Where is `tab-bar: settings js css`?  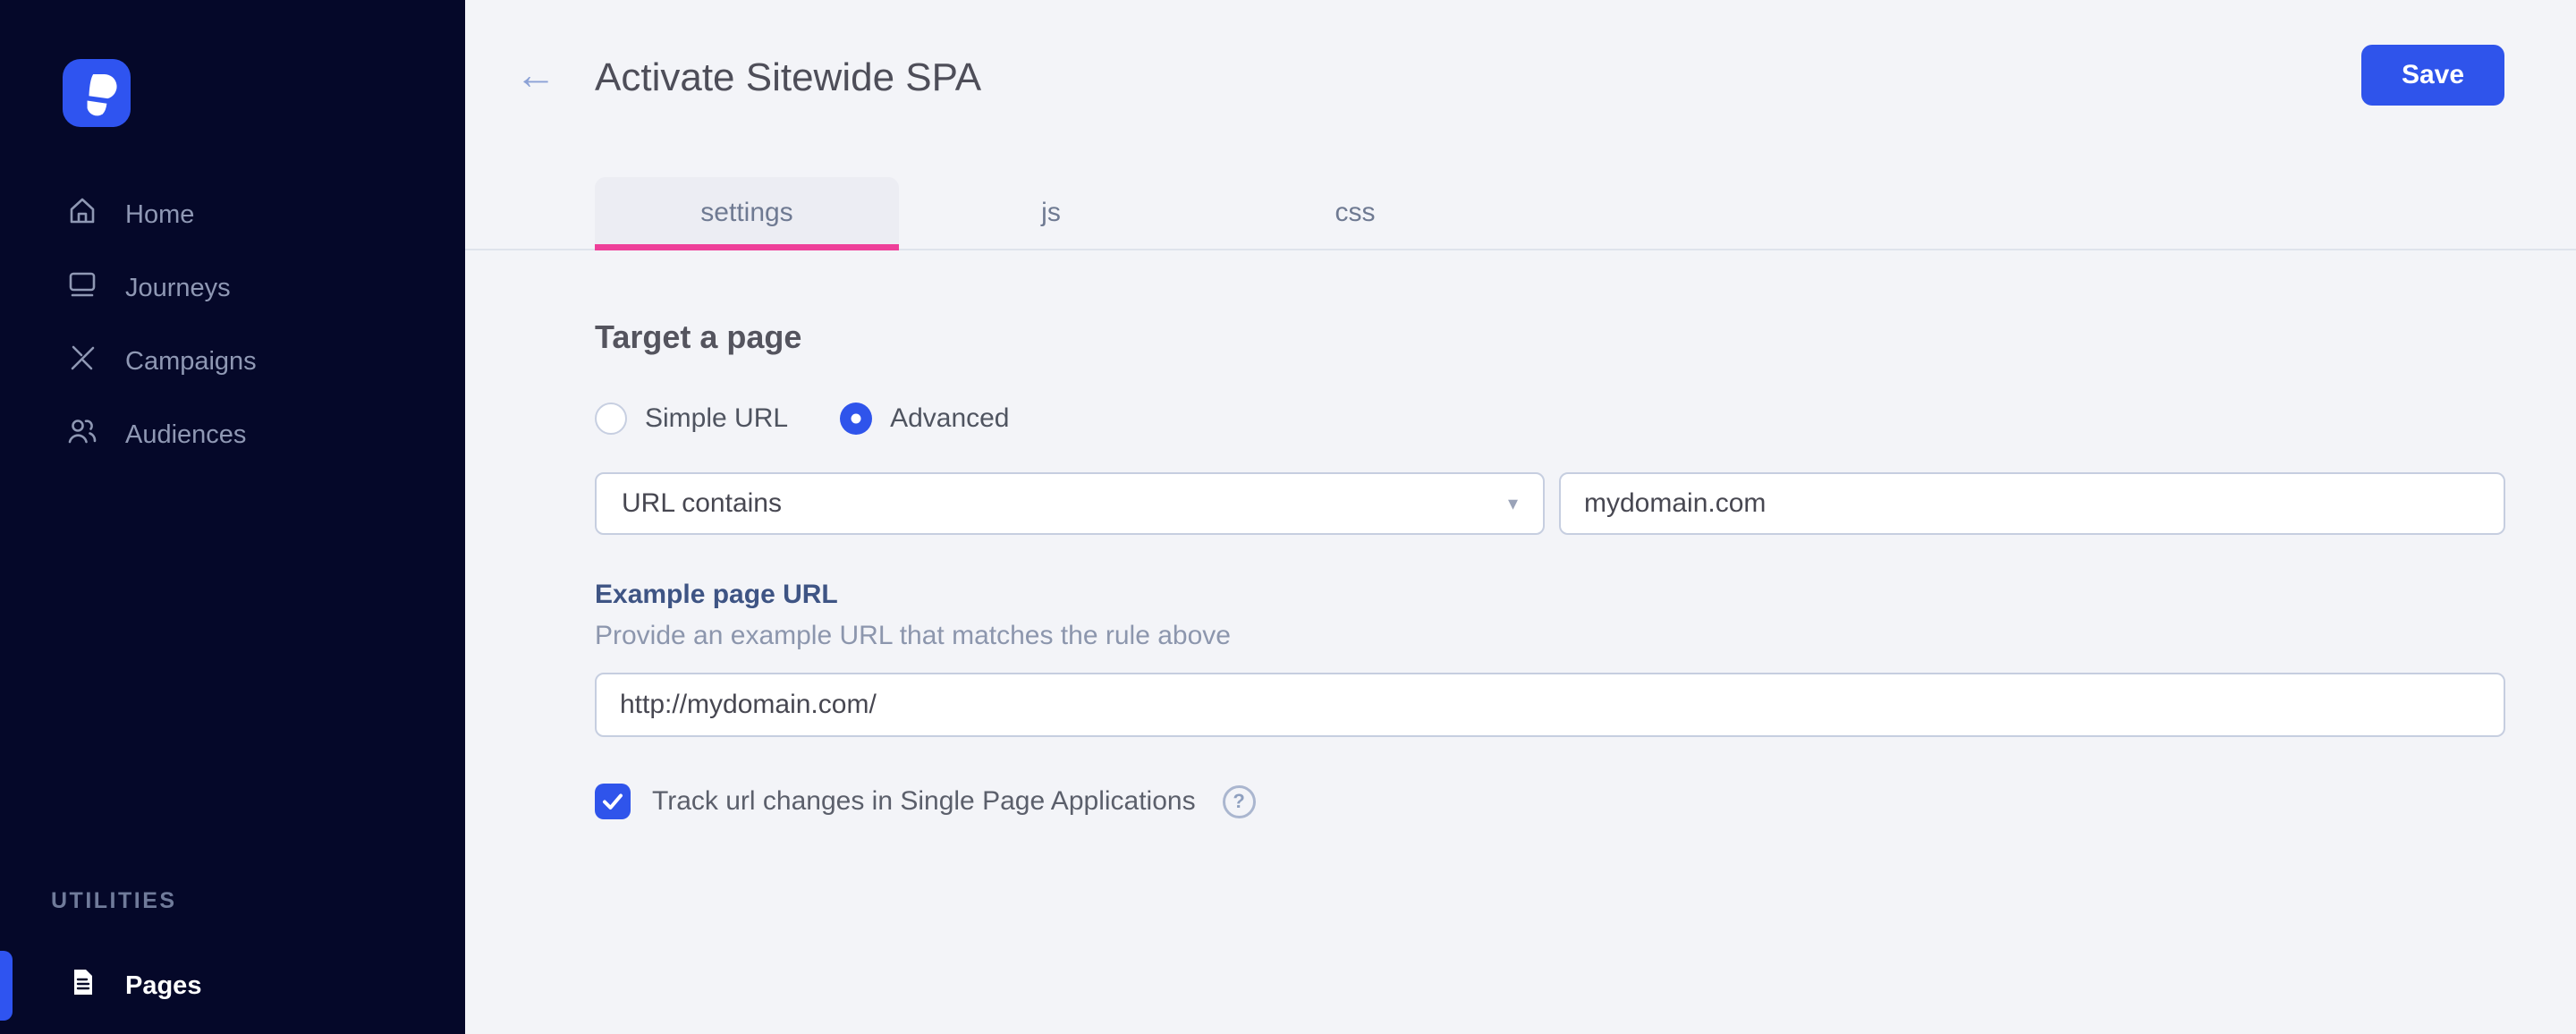 tab-bar: settings js css is located at coordinates (1520, 214).